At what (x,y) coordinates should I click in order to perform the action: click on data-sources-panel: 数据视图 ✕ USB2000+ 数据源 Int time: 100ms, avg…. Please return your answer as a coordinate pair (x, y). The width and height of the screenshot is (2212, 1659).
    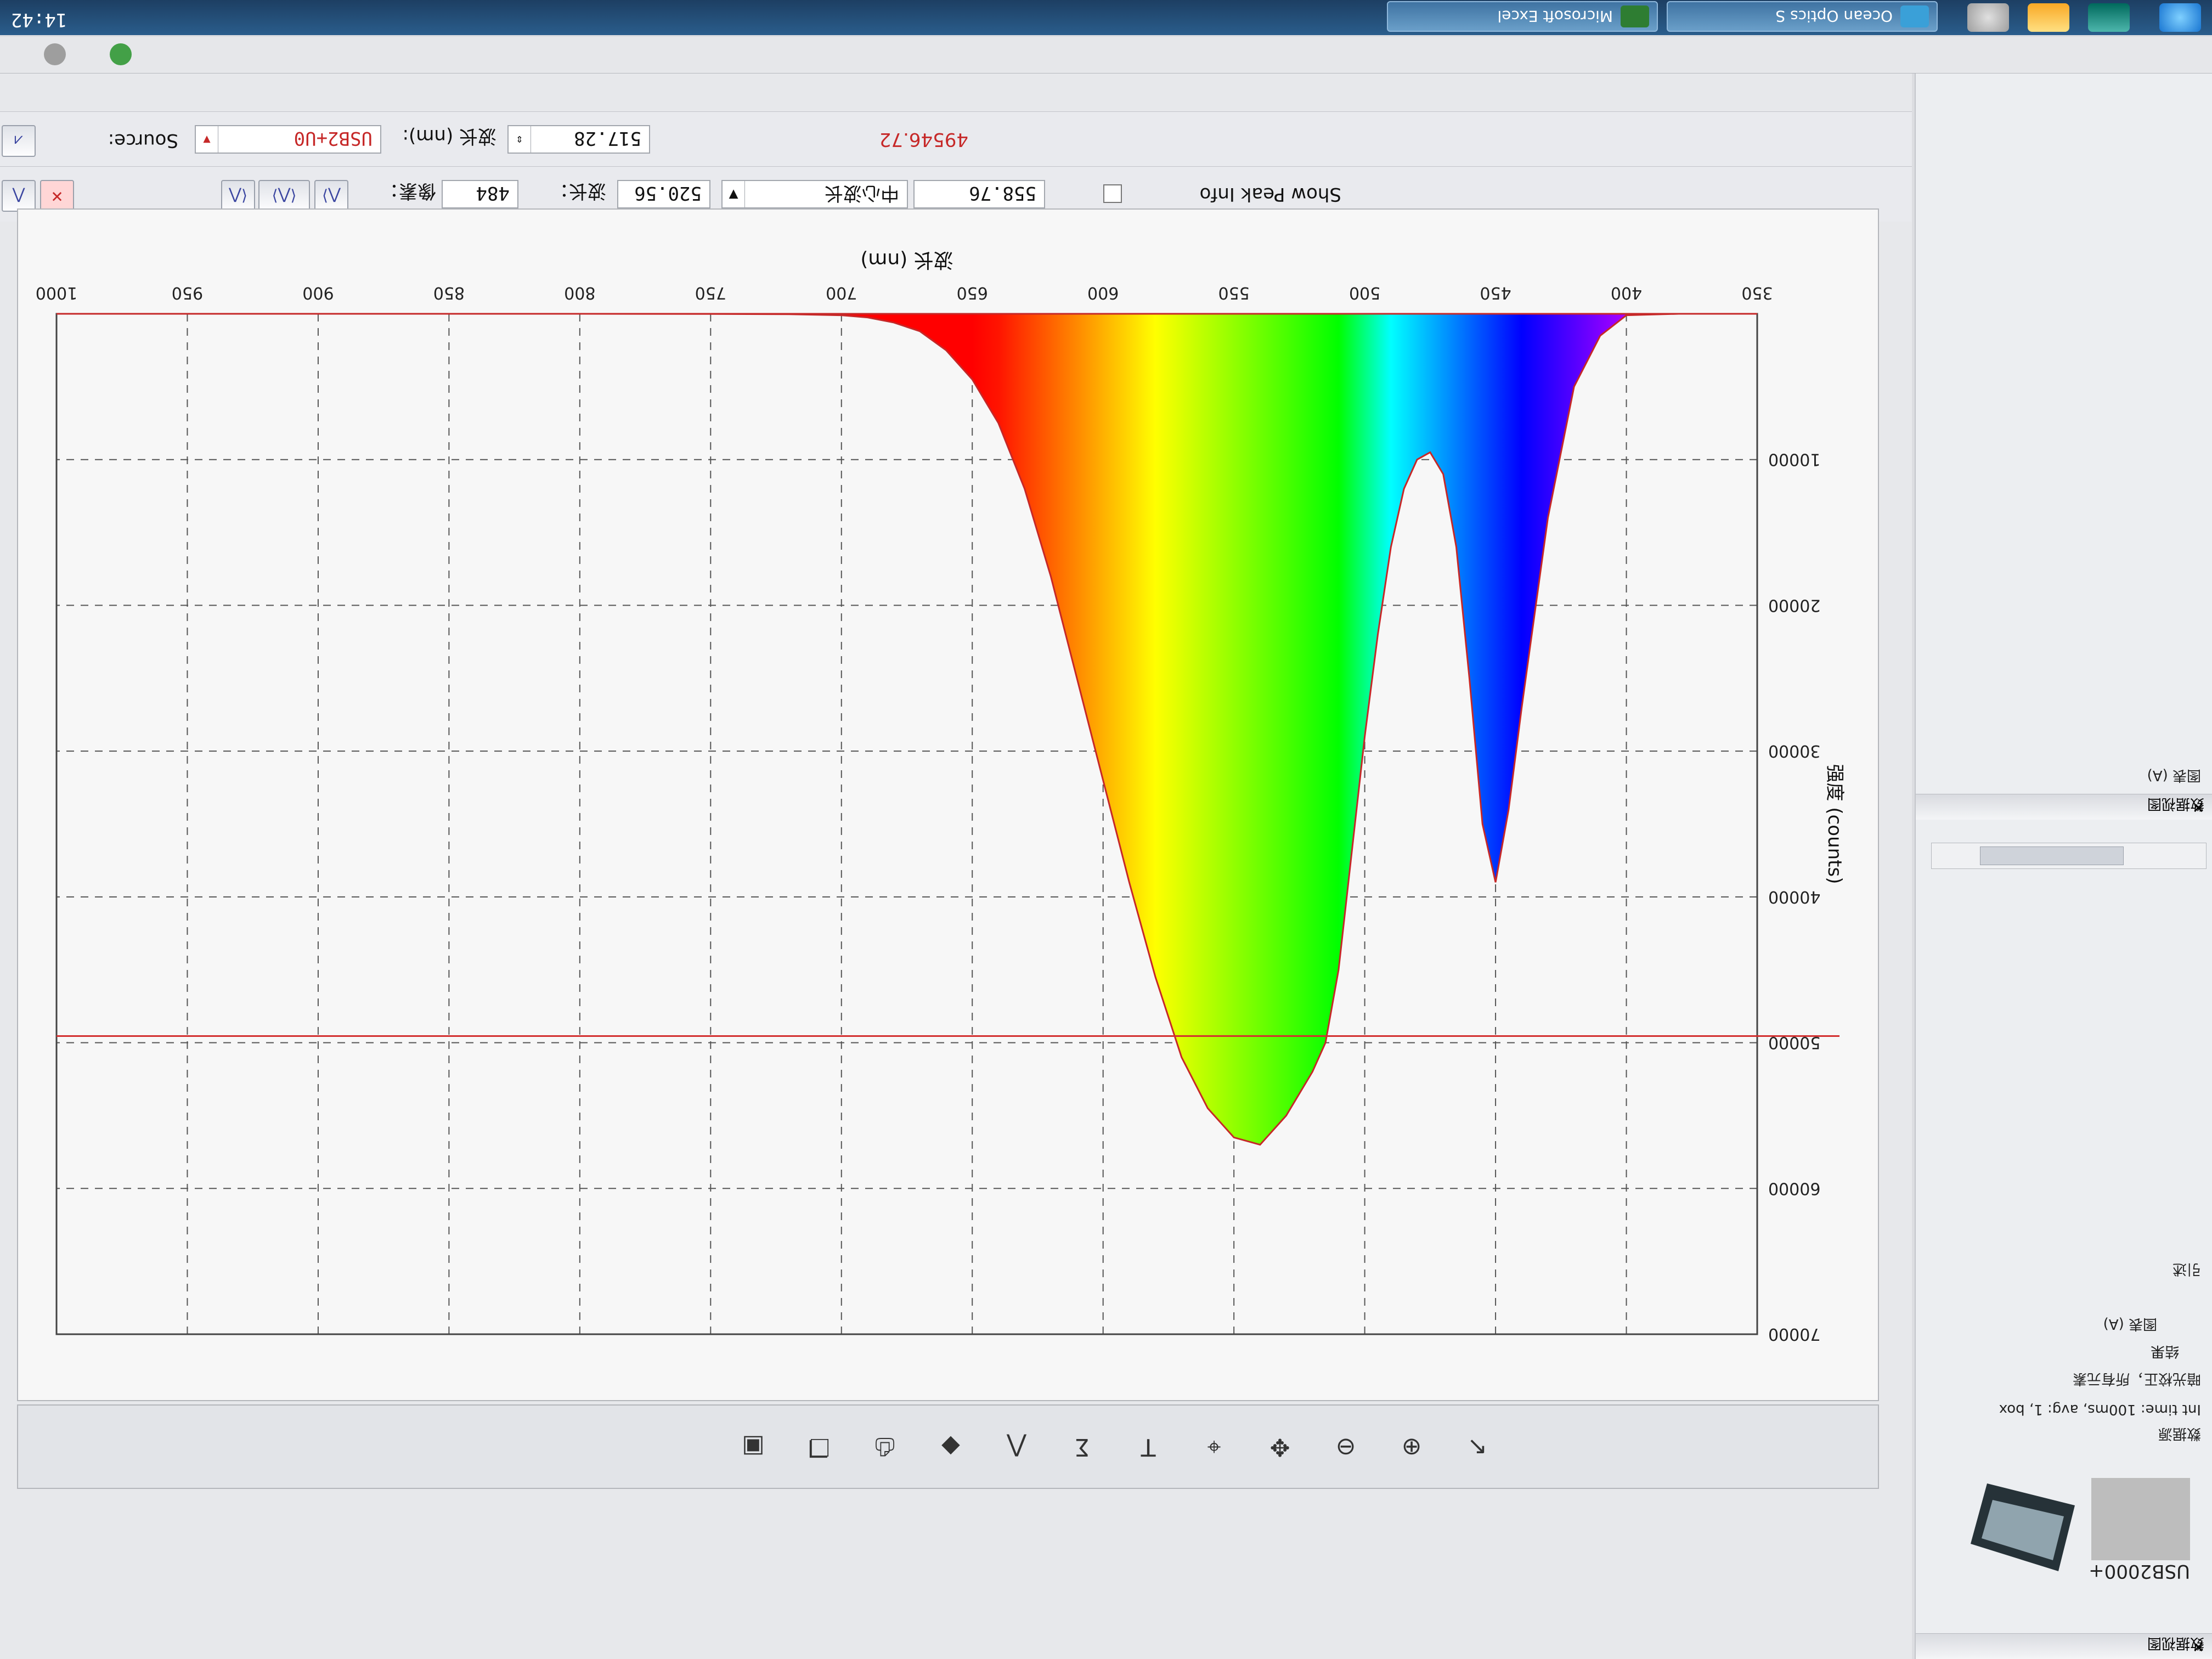
    Looking at the image, I should click on (2063, 866).